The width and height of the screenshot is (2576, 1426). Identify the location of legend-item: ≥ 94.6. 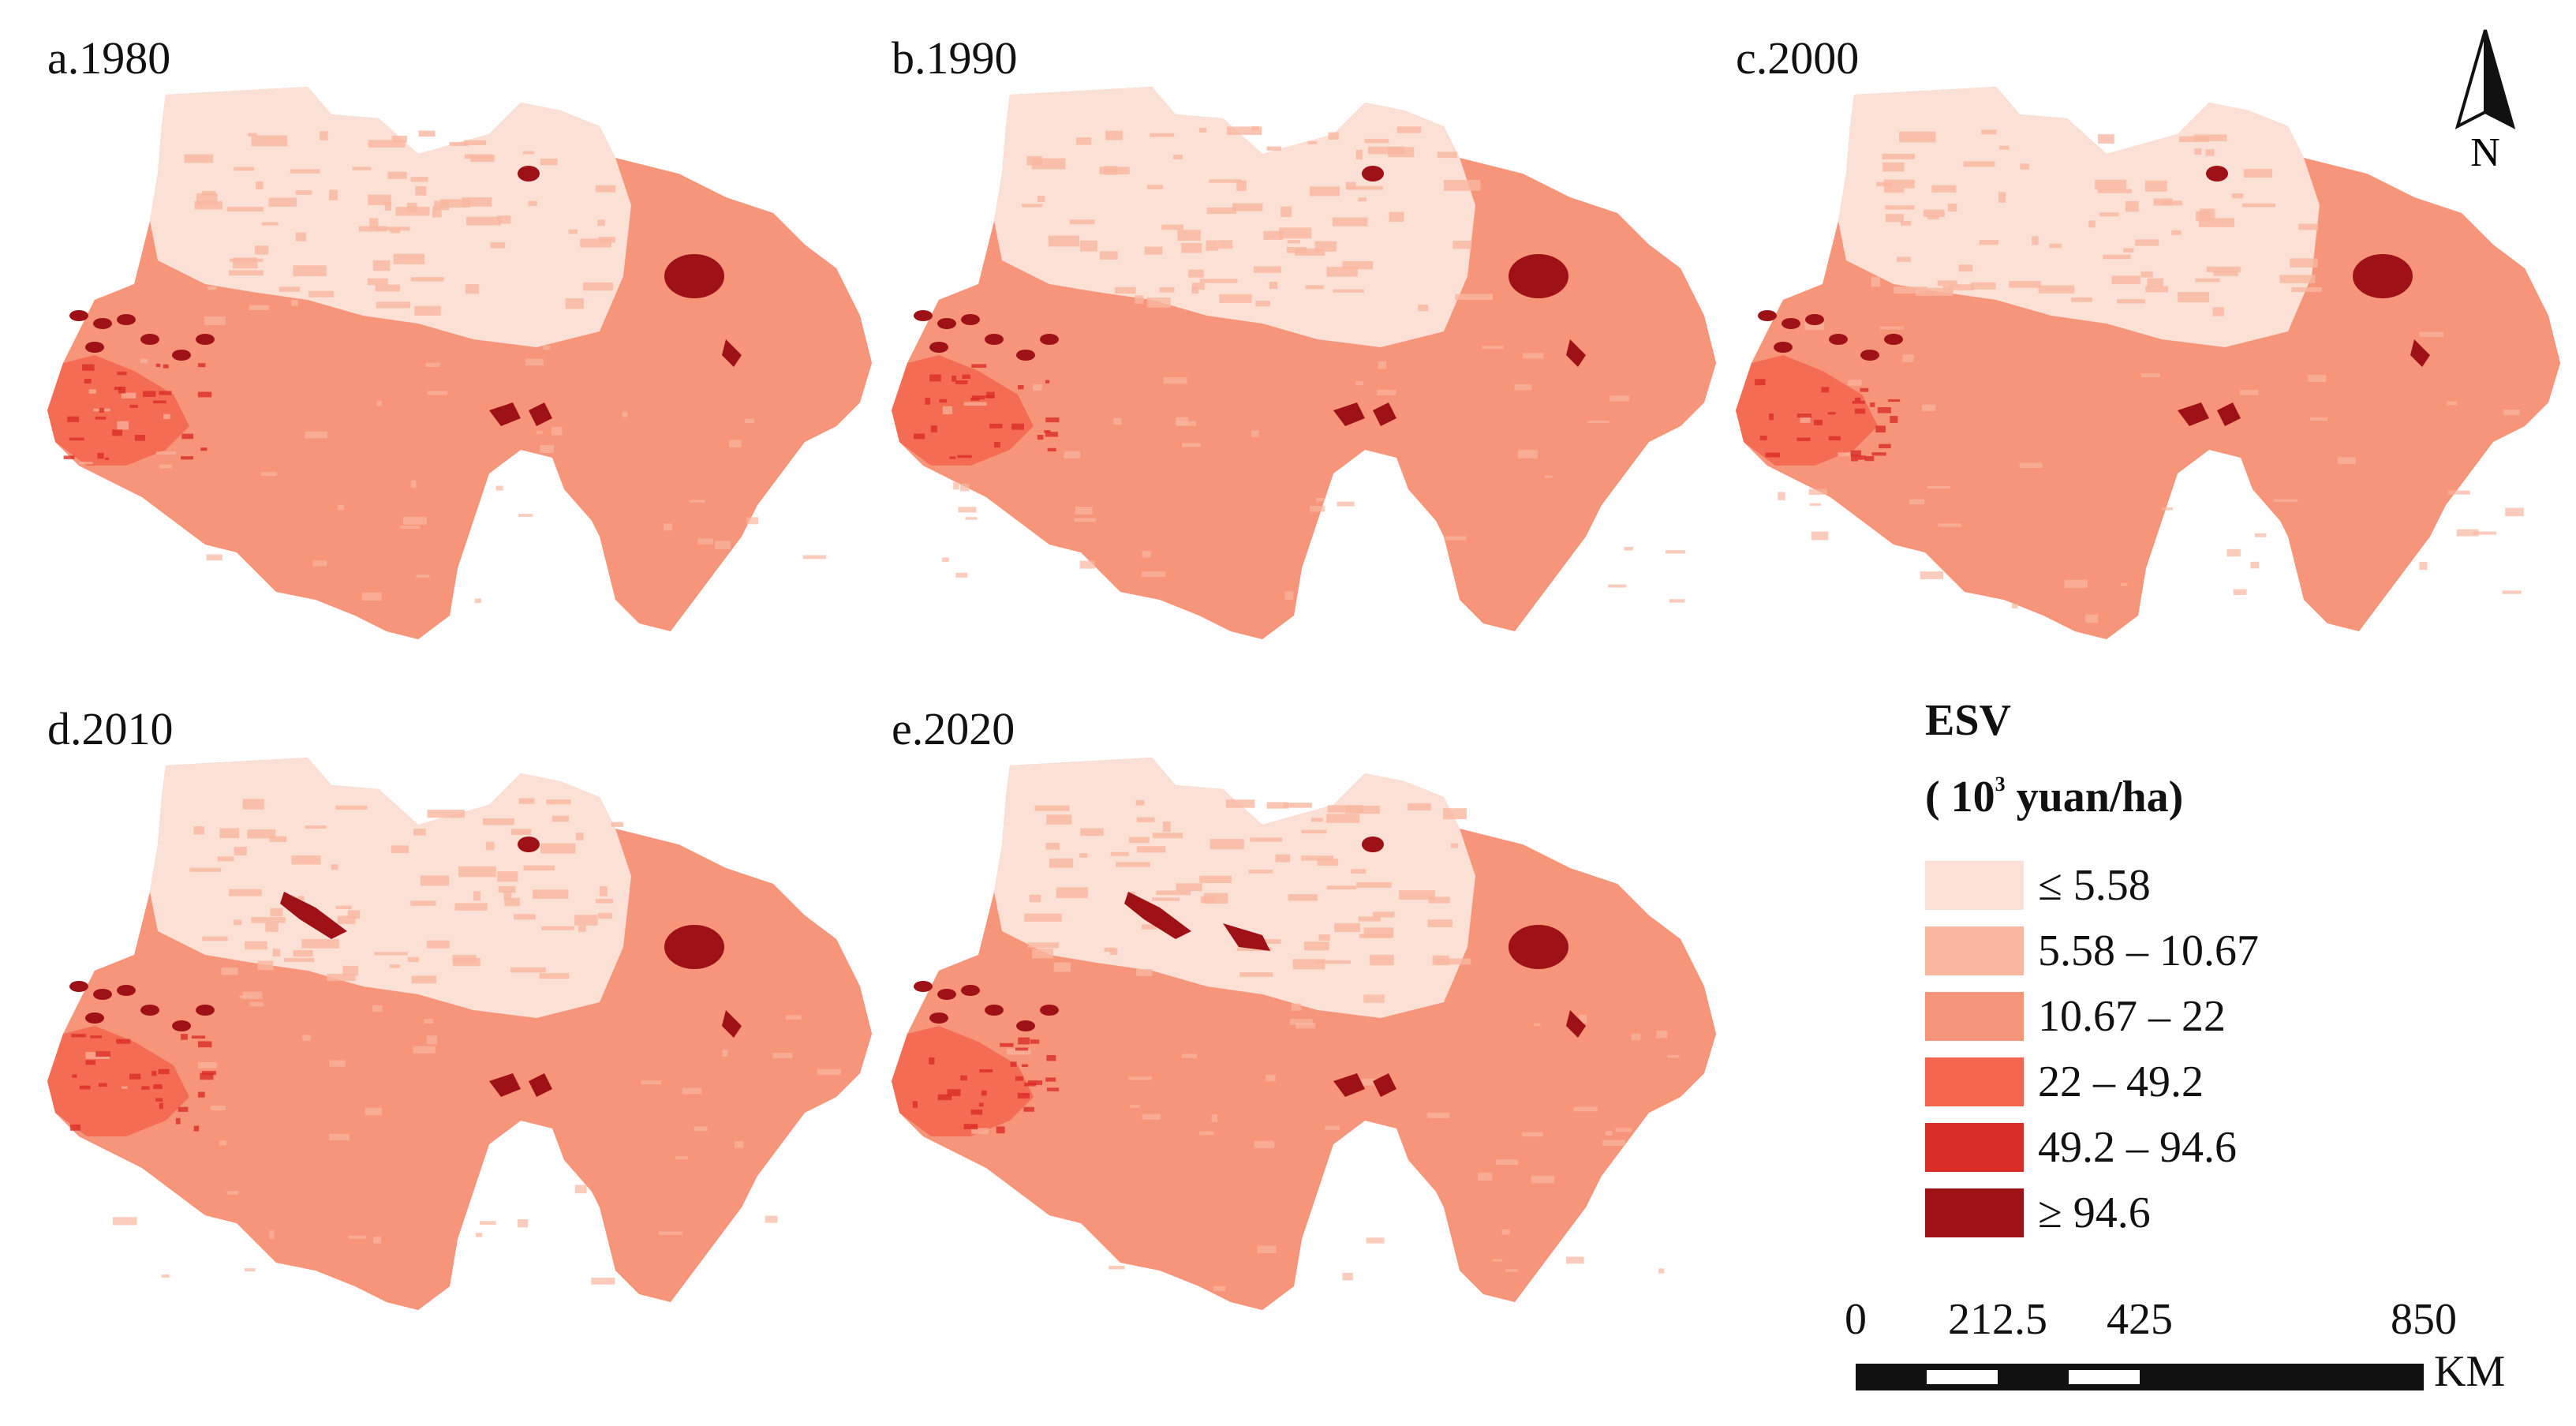
(2161, 1212).